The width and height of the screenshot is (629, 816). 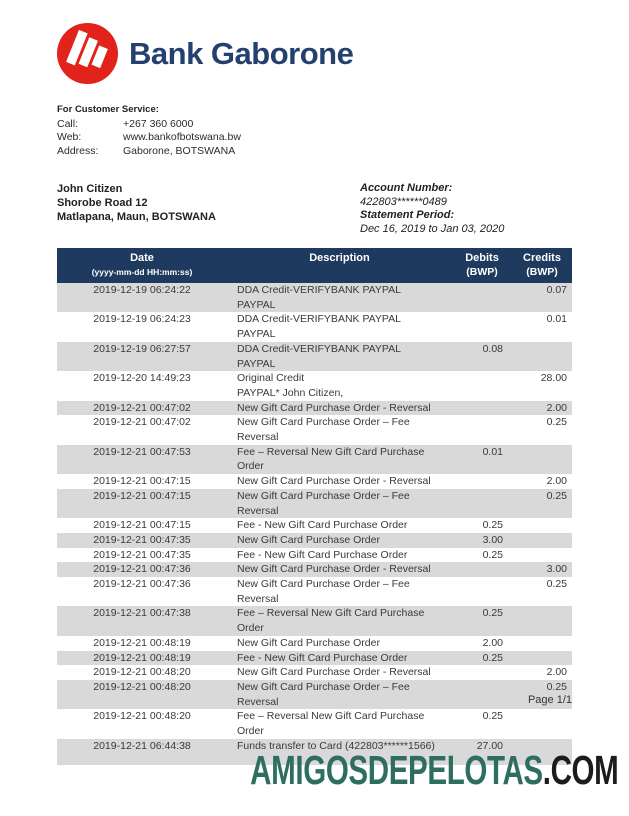 I want to click on customer-service-heading: For Customer Service:, so click(x=108, y=109).